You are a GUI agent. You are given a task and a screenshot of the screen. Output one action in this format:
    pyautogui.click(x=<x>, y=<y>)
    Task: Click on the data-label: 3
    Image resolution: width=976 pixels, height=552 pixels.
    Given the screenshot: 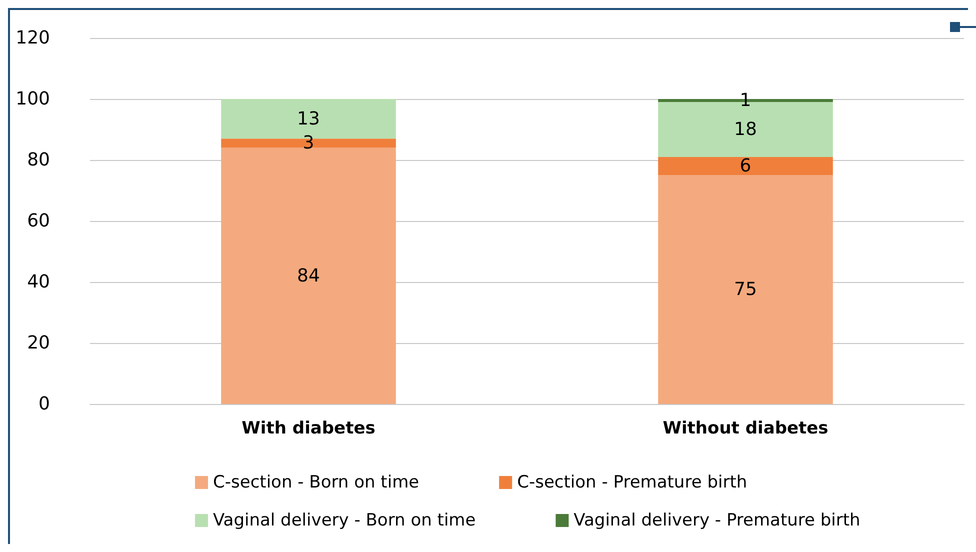 What is the action you would take?
    pyautogui.click(x=308, y=143)
    